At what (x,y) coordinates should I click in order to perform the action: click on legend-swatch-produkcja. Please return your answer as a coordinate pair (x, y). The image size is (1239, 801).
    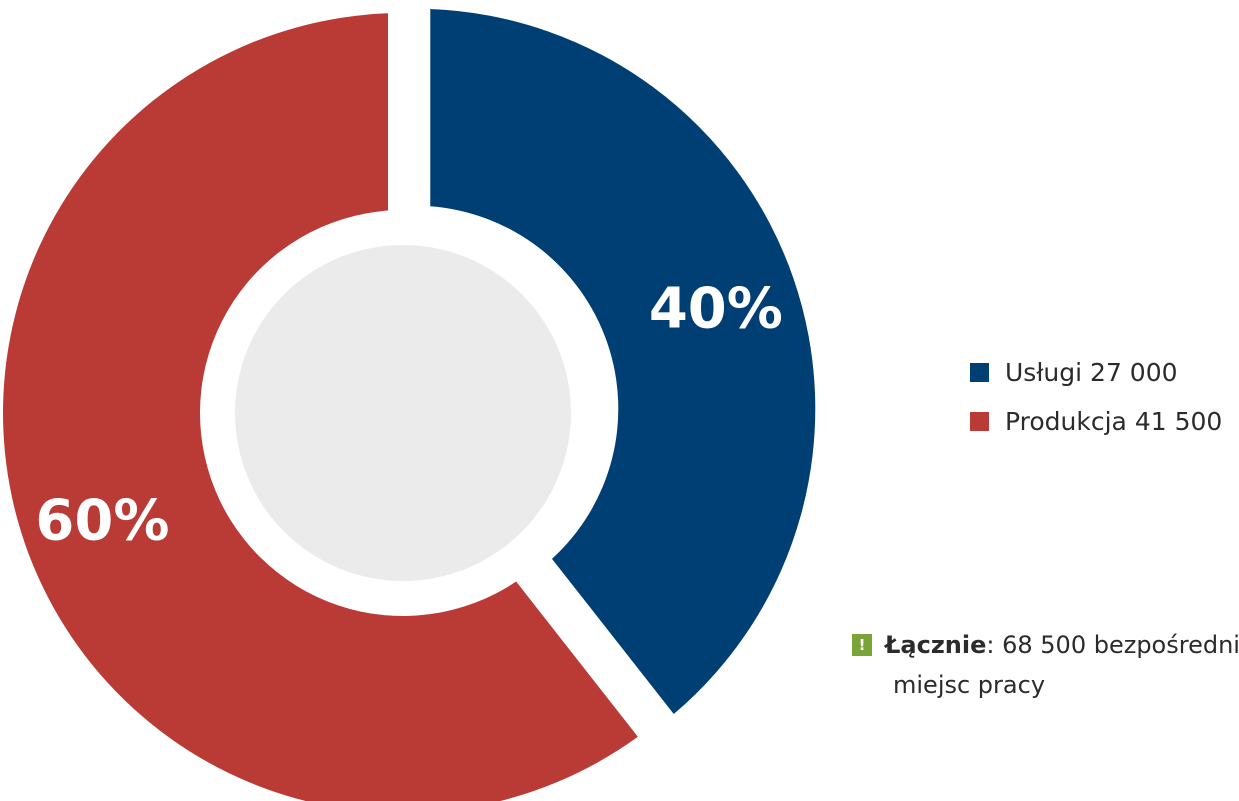
    Looking at the image, I should click on (979, 421).